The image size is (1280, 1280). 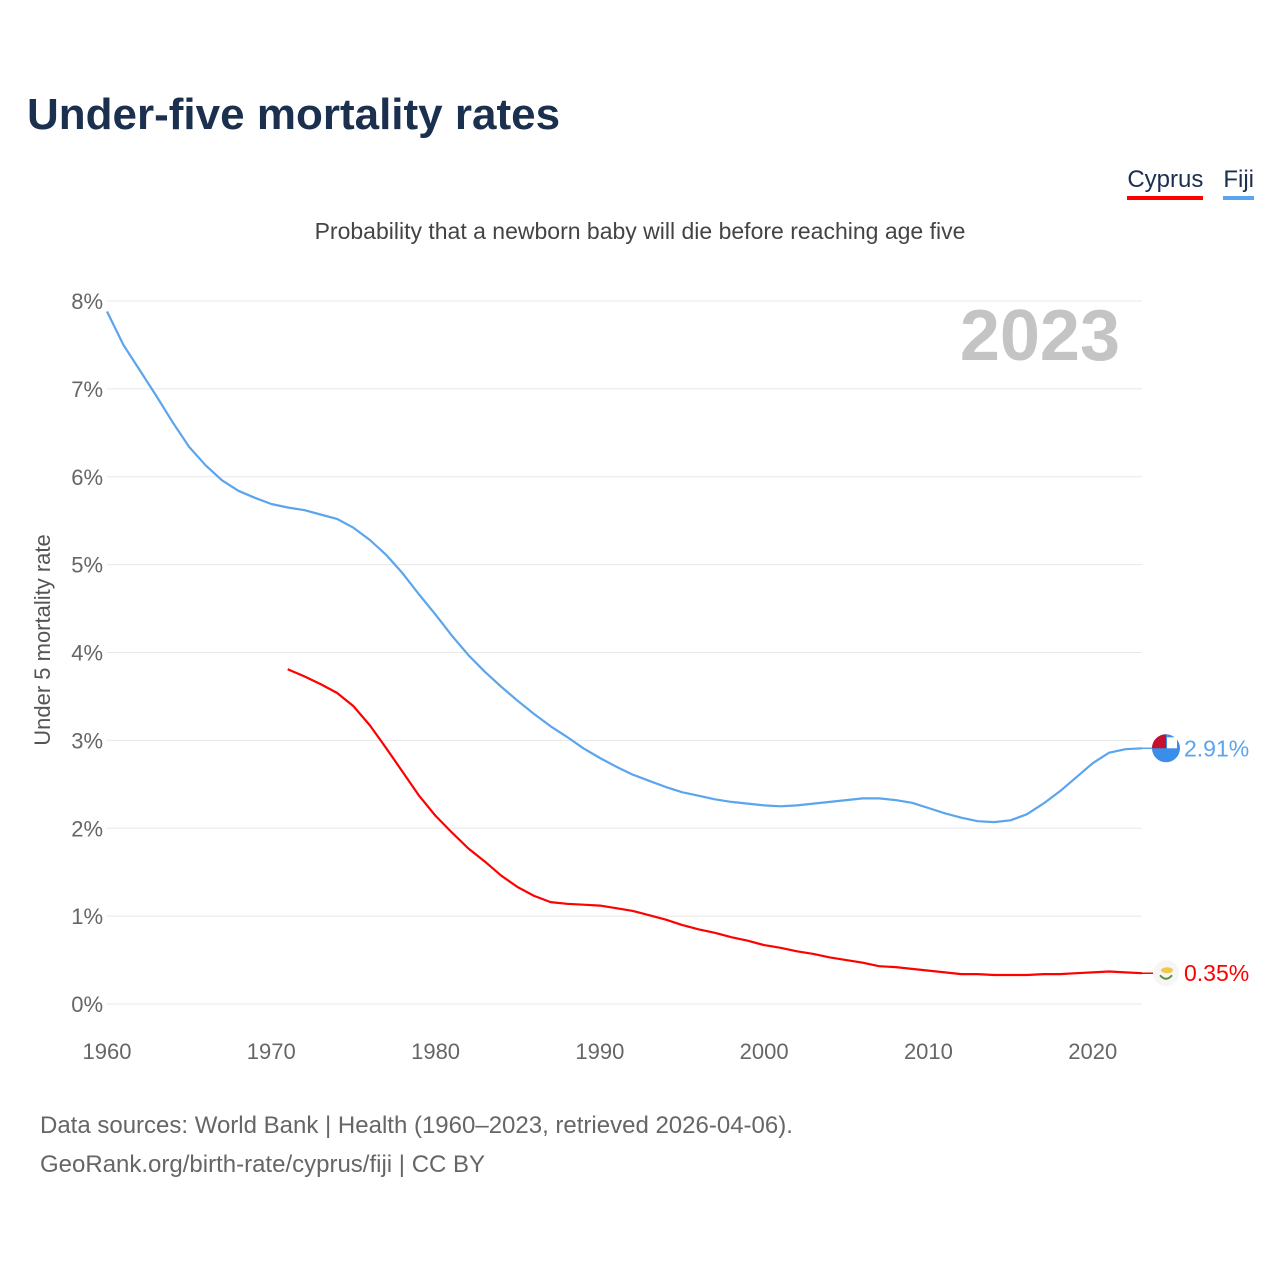 What do you see at coordinates (928, 1051) in the screenshot?
I see `x-tick-label: 2010` at bounding box center [928, 1051].